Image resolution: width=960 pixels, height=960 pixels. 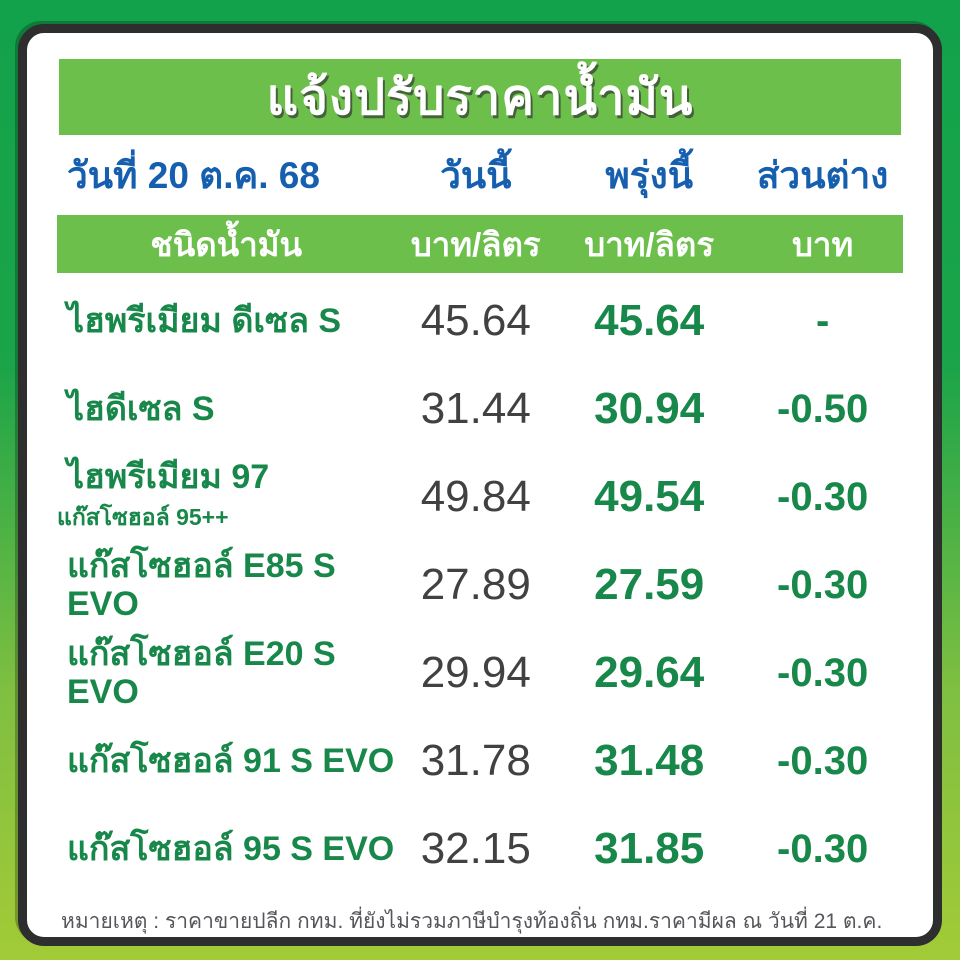 I want to click on table-row: แก๊สโซฮอล์ 91 S EVO 31.78 31.48 -0.30, so click(x=480, y=761).